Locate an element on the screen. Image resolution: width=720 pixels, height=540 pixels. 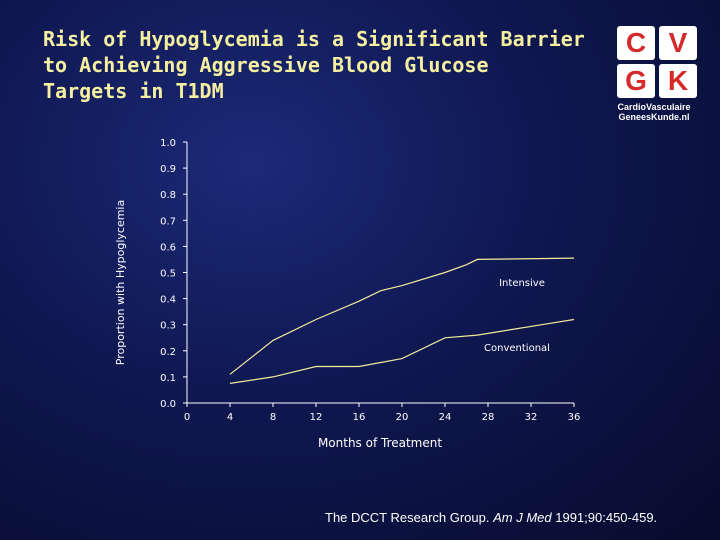
citation-journal: Am J Med is located at coordinates (522, 517).